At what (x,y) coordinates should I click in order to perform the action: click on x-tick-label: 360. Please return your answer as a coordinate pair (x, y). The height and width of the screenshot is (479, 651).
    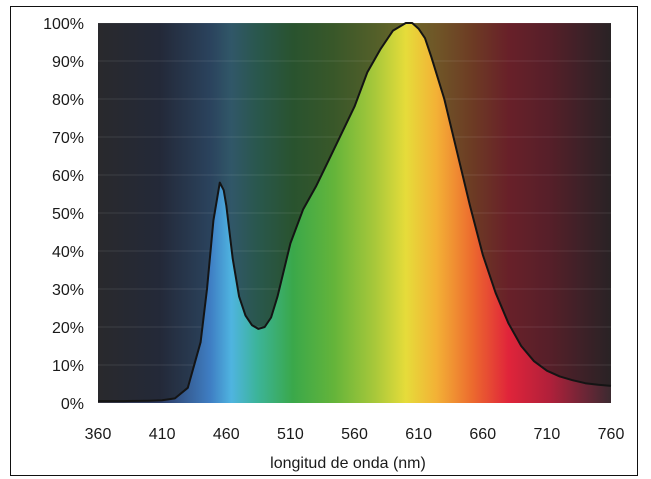
    Looking at the image, I should click on (98, 434).